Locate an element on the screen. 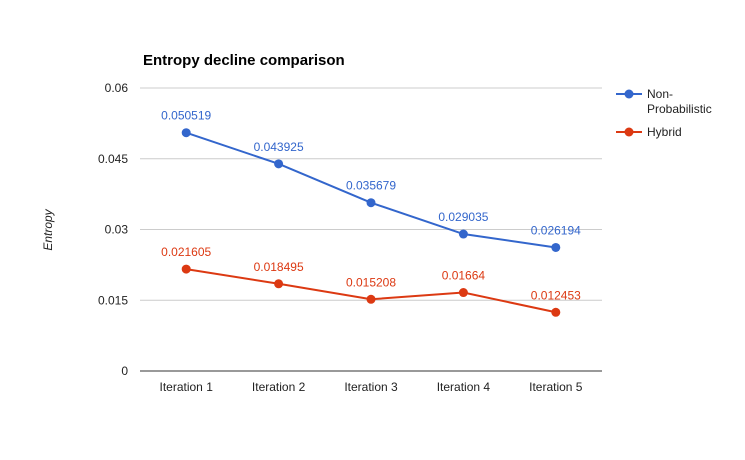 This screenshot has width=745, height=460. data-label: 0.01664 is located at coordinates (464, 276).